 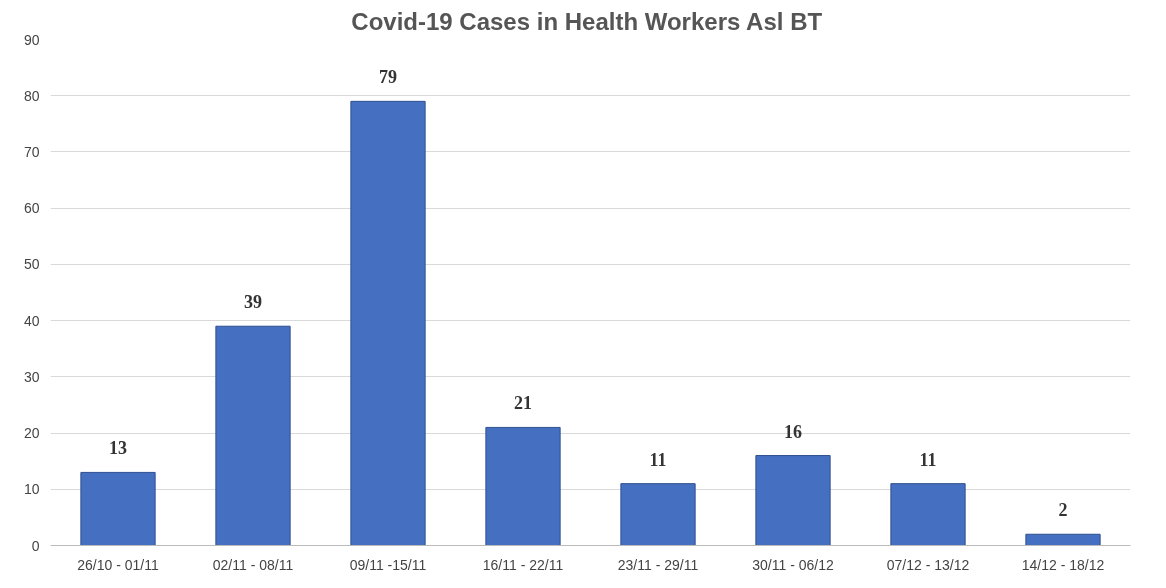 I want to click on y-tick-label: 0, so click(x=35, y=545).